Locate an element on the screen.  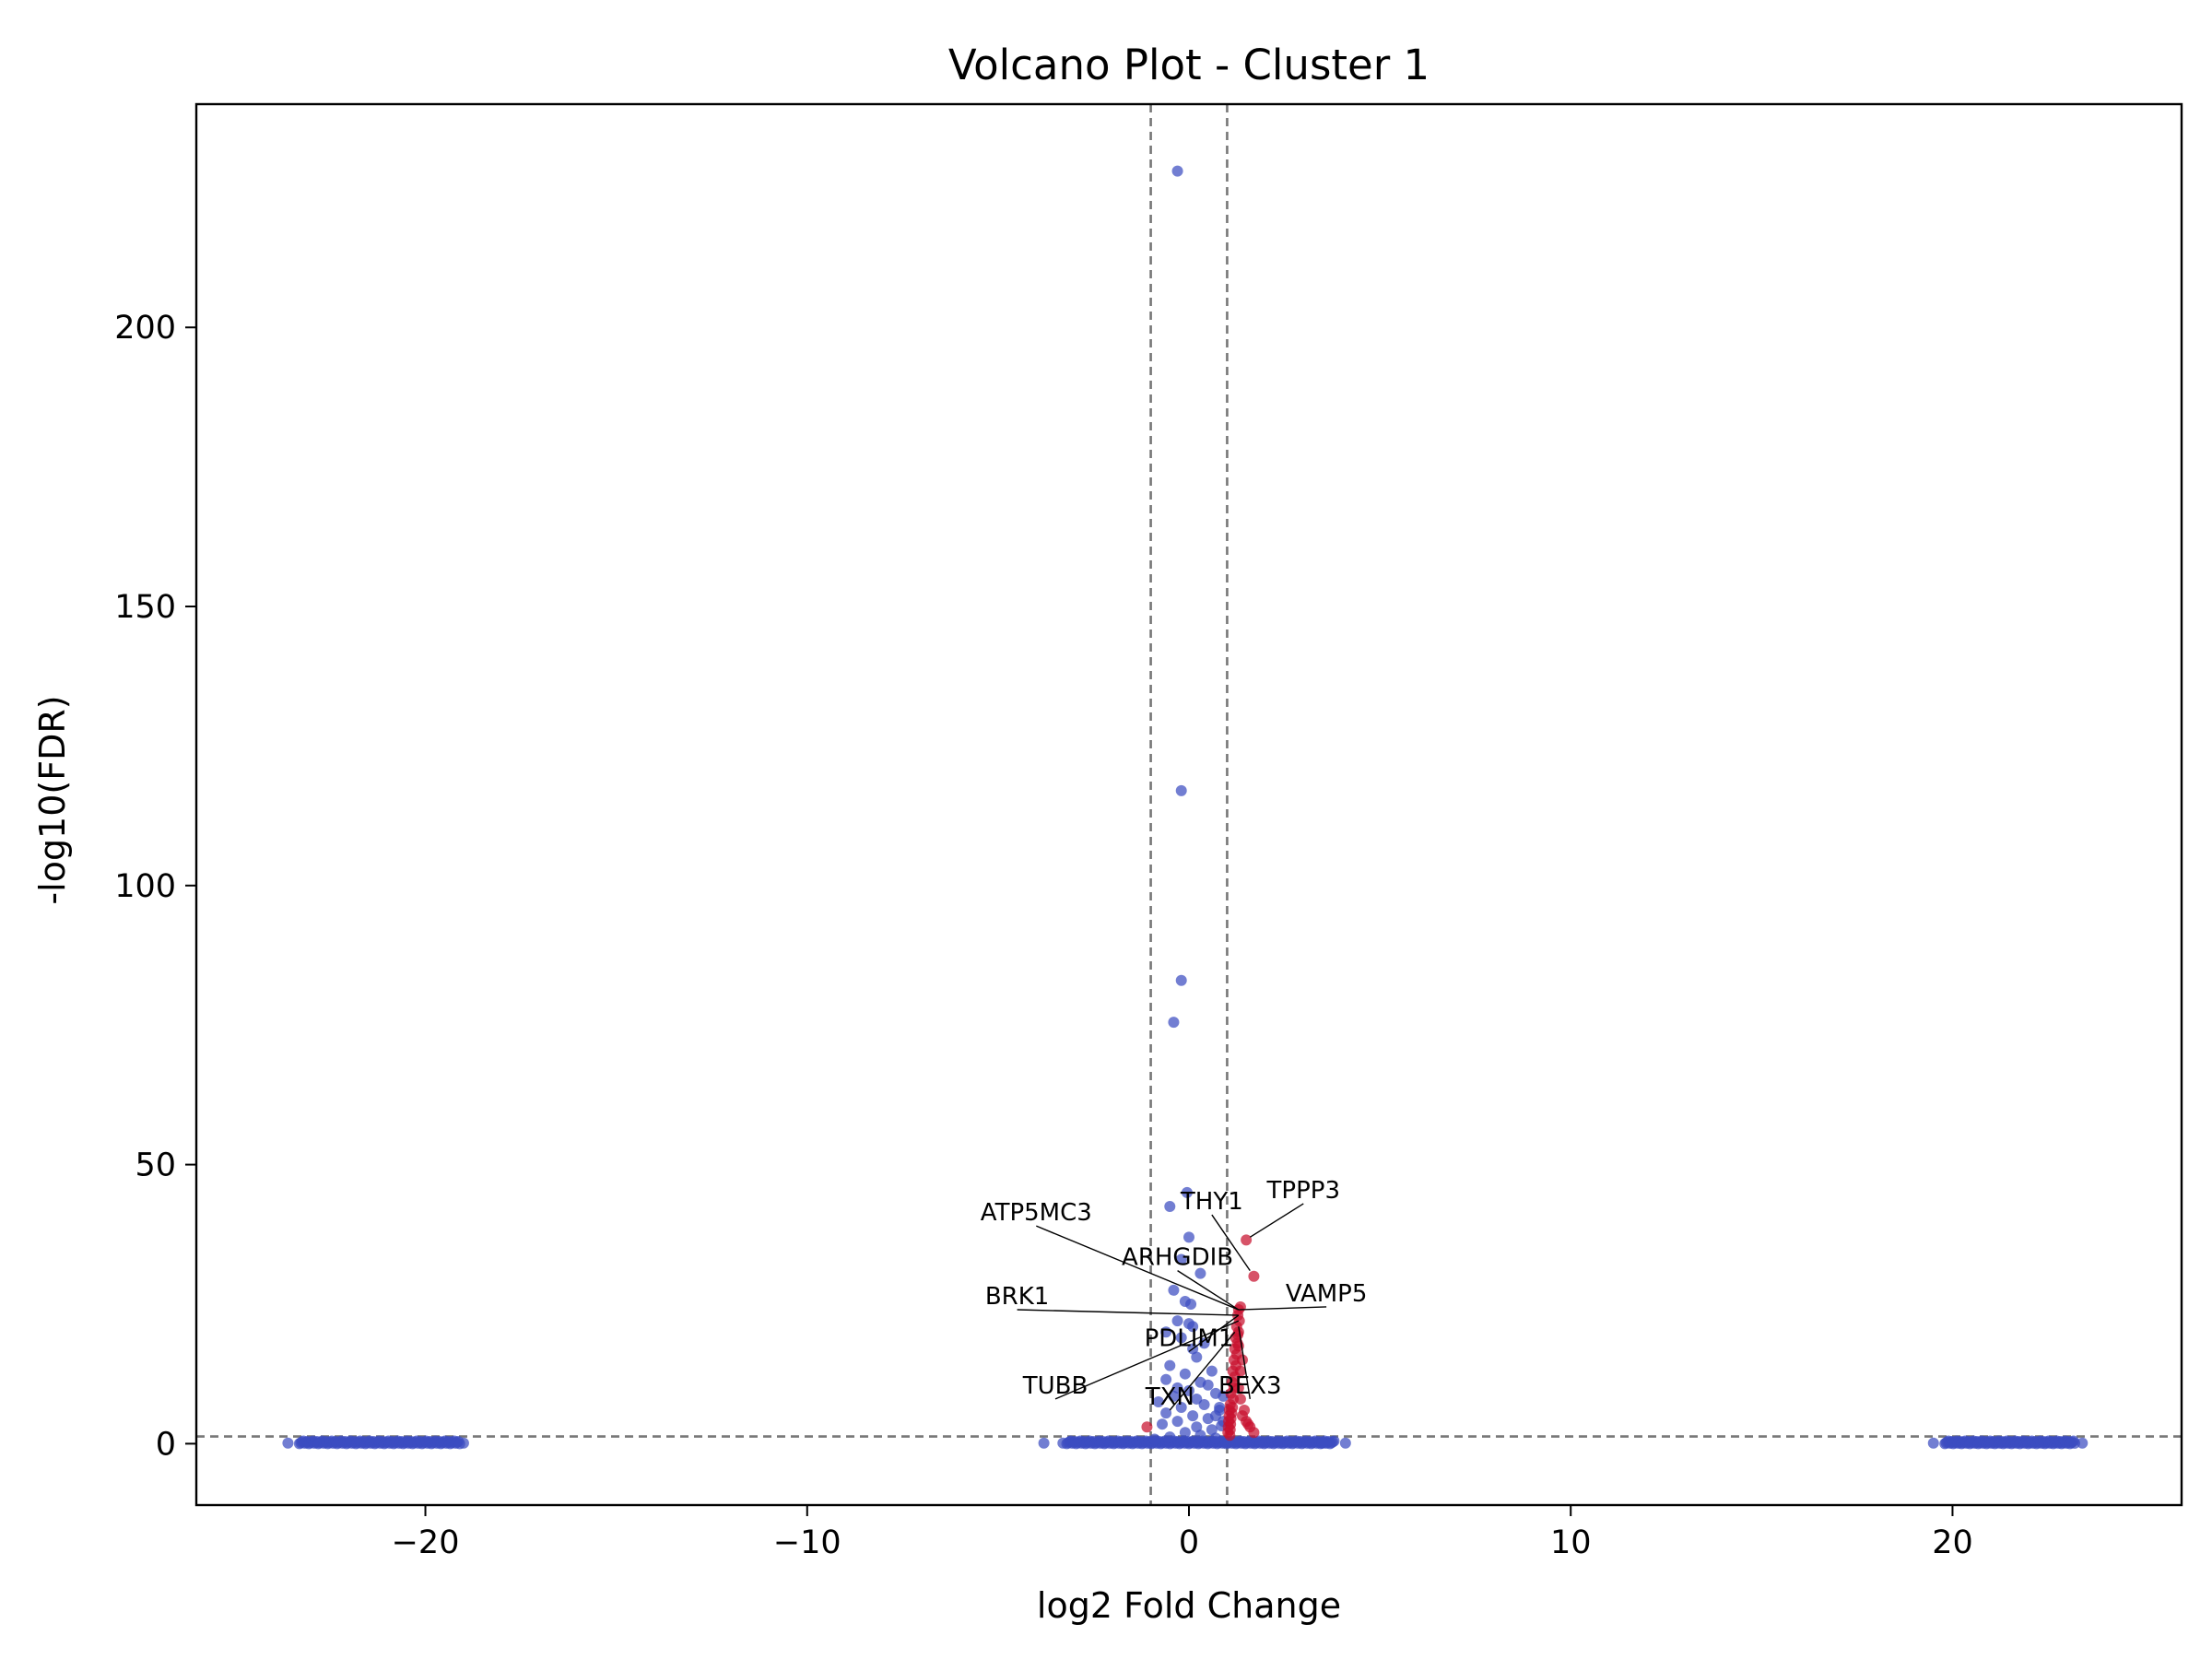
x-tick-label: 10 is located at coordinates (1571, 1542).